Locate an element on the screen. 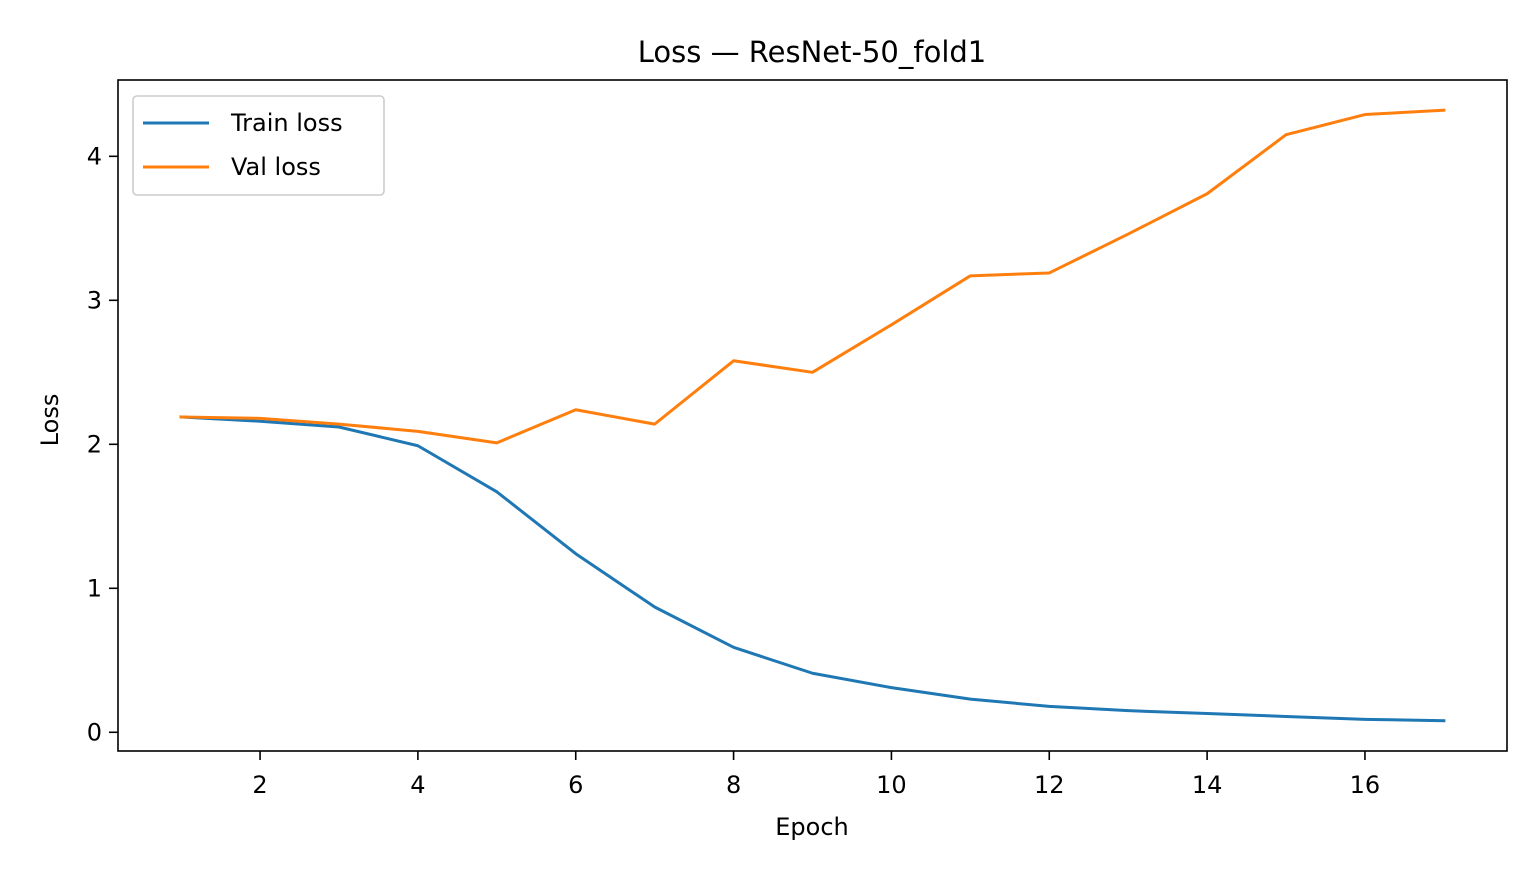 The width and height of the screenshot is (1540, 880). chart-title: Loss — ResNet-50_fold1 is located at coordinates (812, 52).